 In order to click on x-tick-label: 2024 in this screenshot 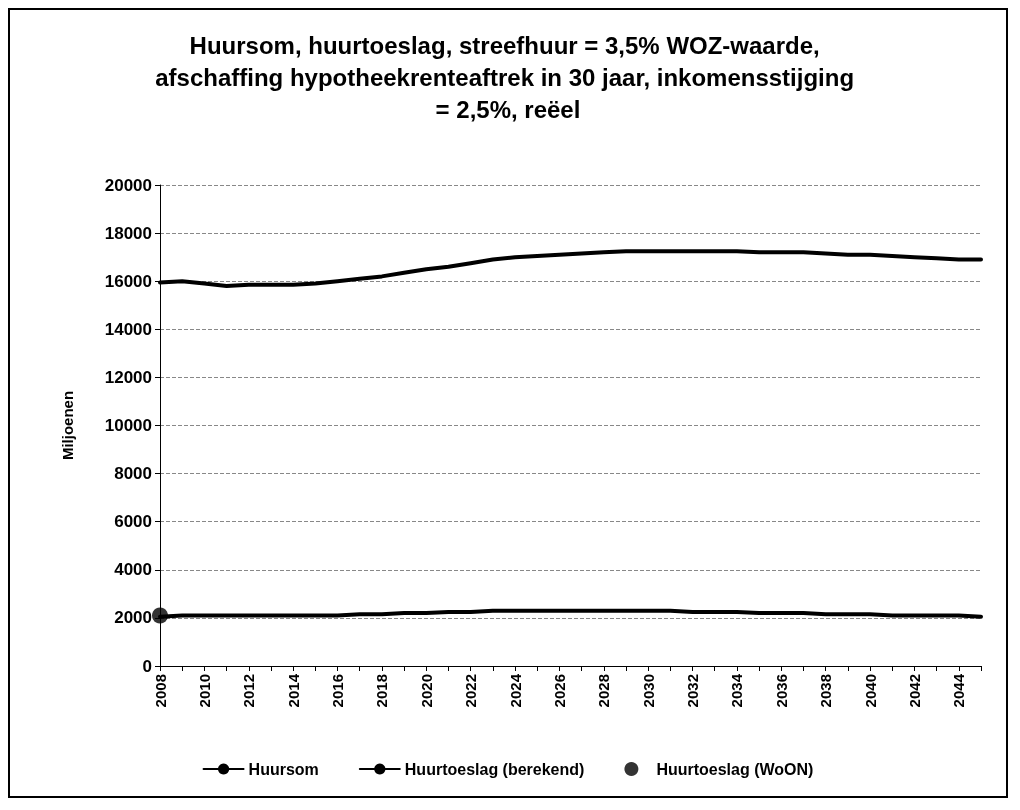, I will do `click(515, 690)`.